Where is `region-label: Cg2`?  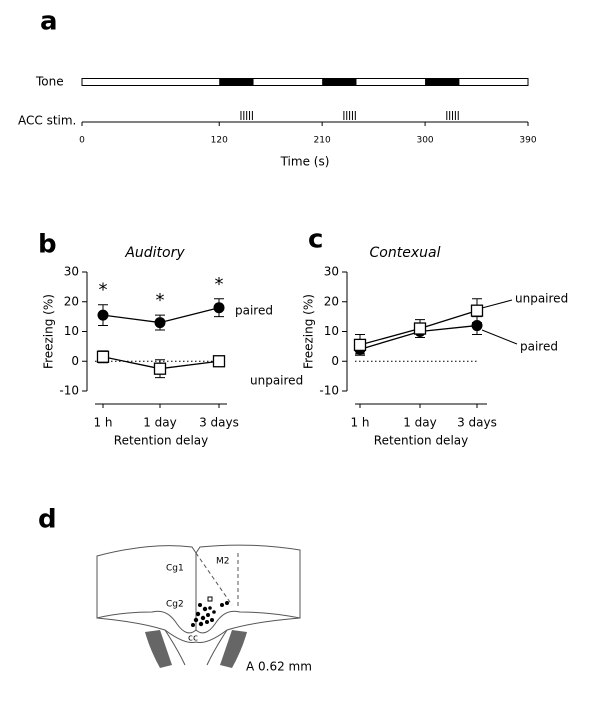 region-label: Cg2 is located at coordinates (175, 605).